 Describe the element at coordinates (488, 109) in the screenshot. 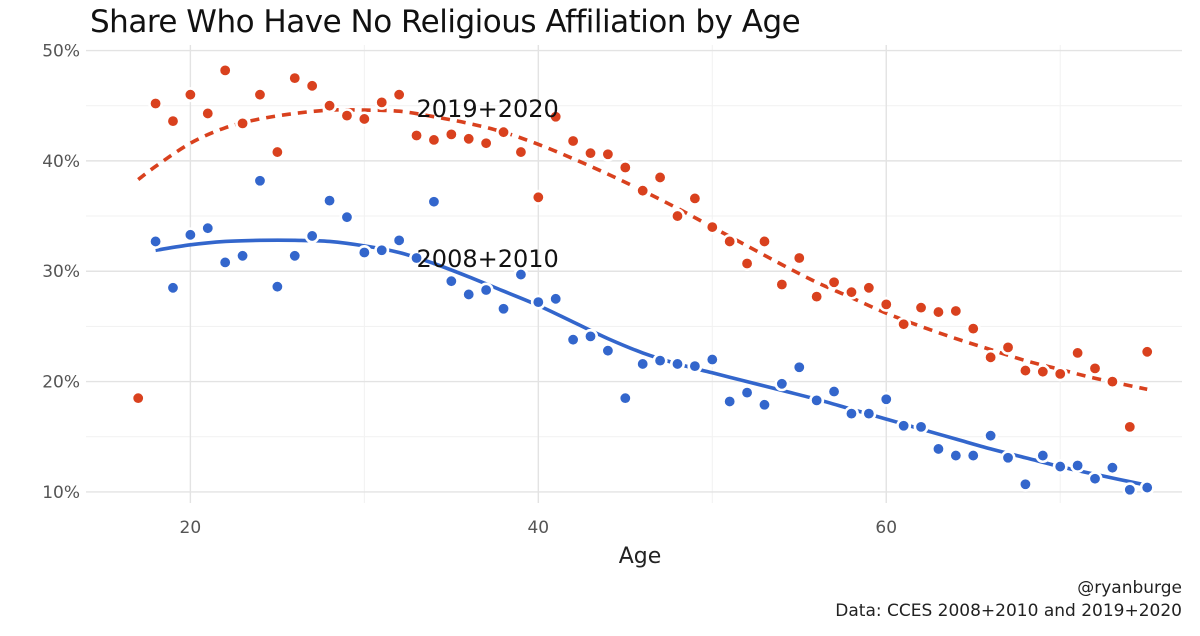

I see `series-label-2019-2020: 2019+2020` at that location.